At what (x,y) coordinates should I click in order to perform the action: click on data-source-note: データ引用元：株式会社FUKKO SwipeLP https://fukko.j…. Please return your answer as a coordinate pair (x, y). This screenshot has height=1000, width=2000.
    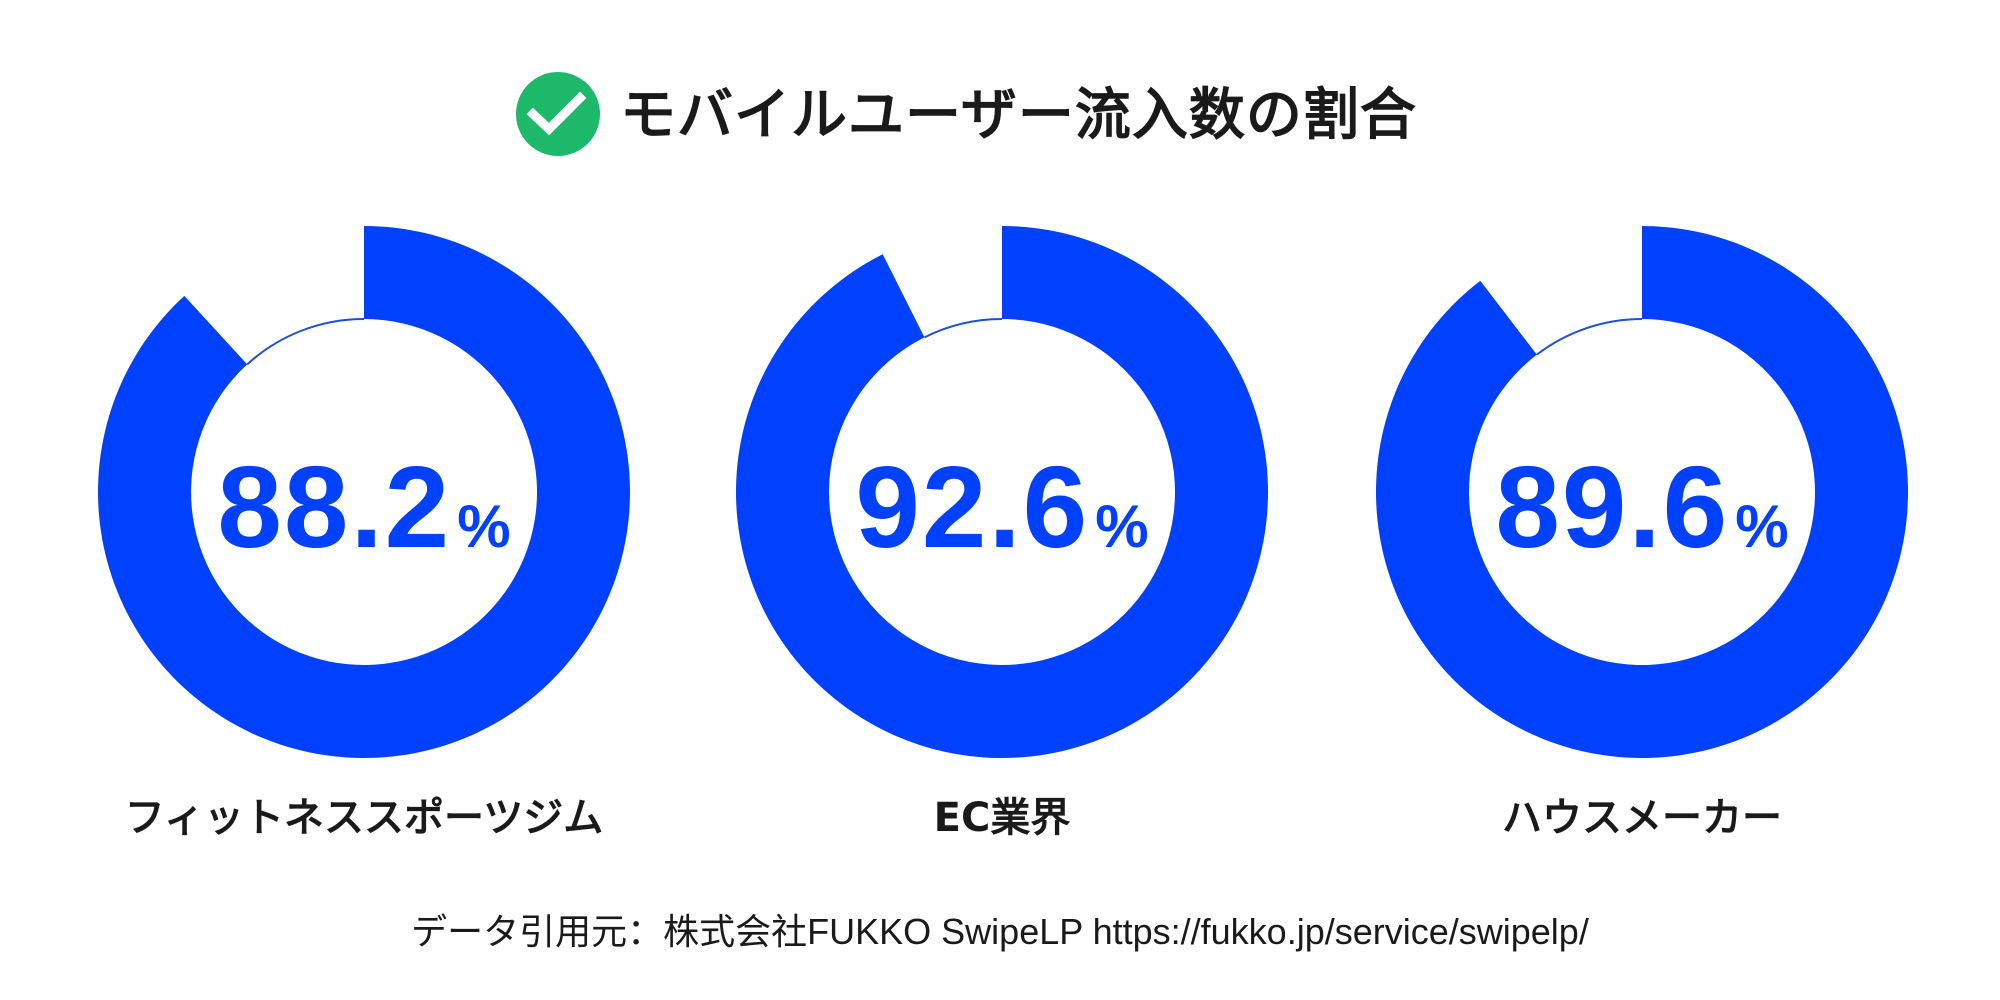
    Looking at the image, I should click on (1000, 931).